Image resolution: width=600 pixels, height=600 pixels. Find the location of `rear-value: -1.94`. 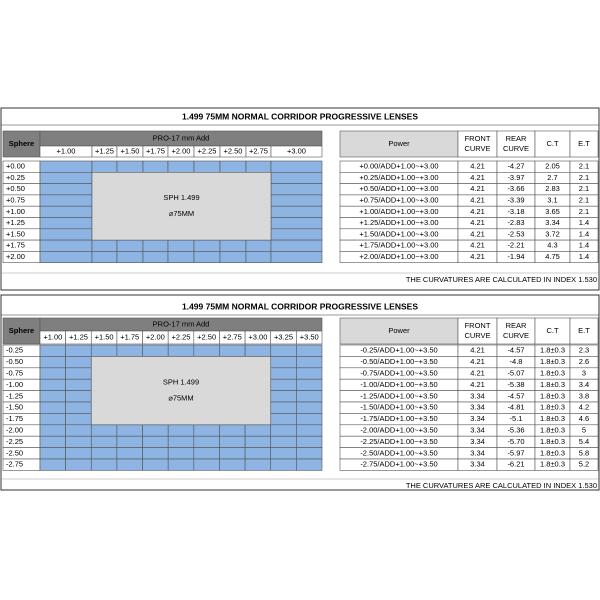

rear-value: -1.94 is located at coordinates (515, 256).